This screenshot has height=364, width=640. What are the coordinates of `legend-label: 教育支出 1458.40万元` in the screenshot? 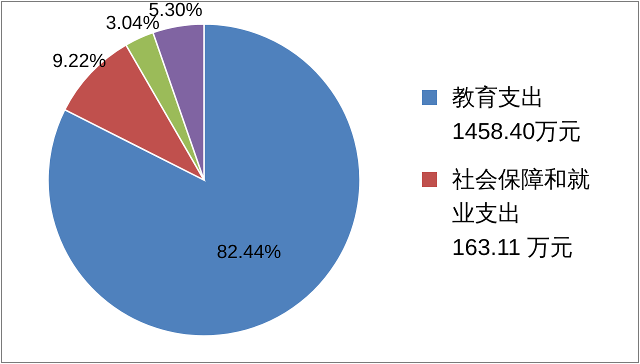 It's located at (517, 114).